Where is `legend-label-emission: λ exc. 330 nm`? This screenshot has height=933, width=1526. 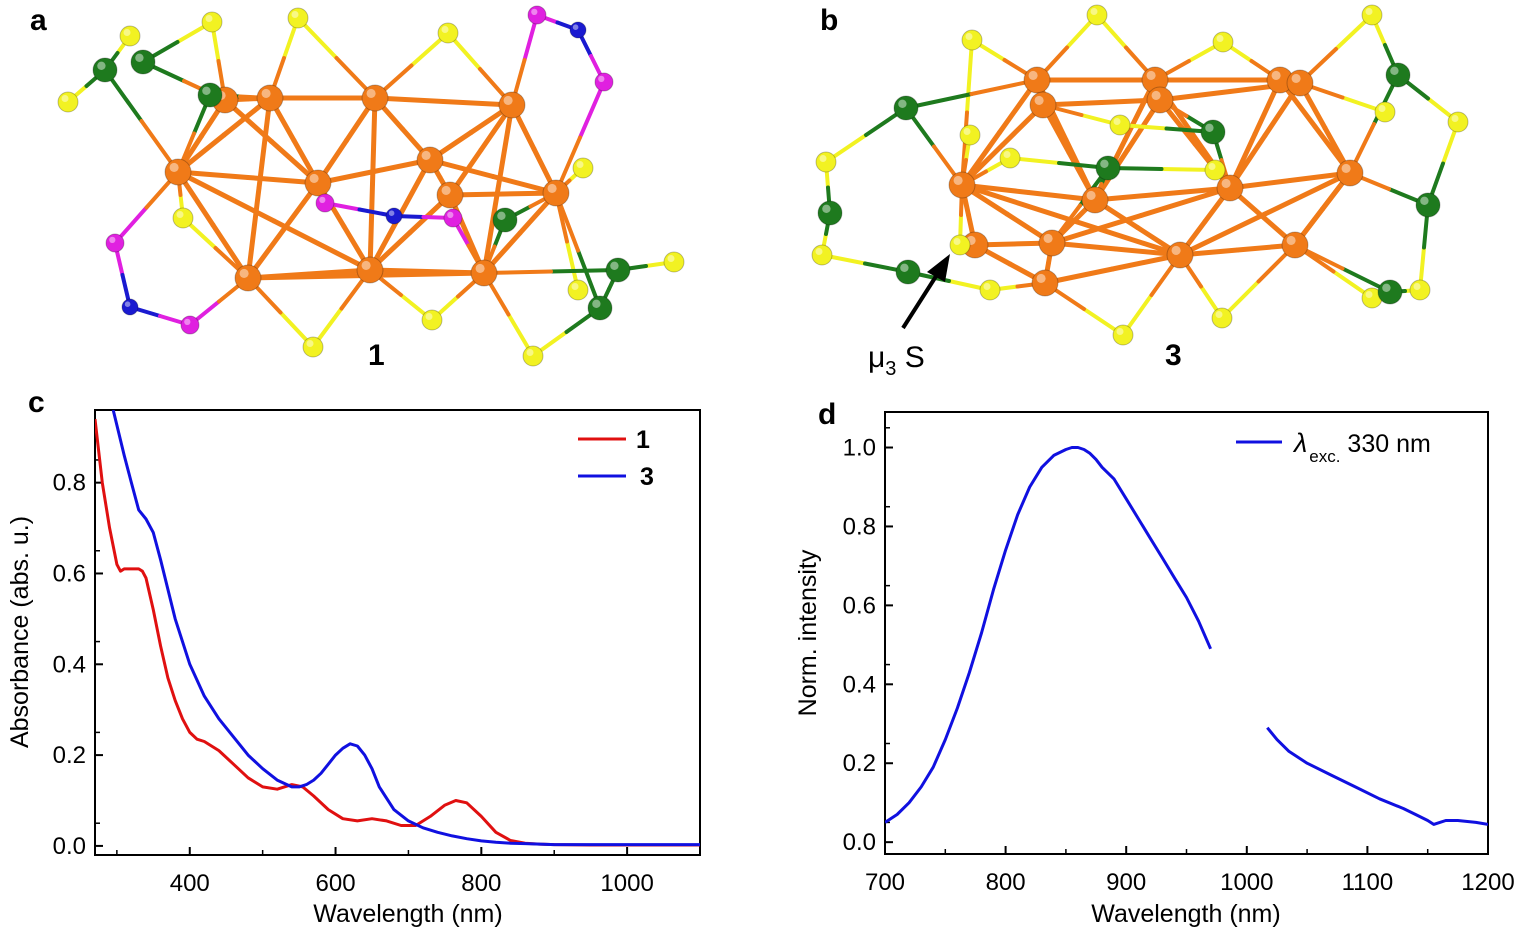 legend-label-emission: λ exc. 330 nm is located at coordinates (1361, 447).